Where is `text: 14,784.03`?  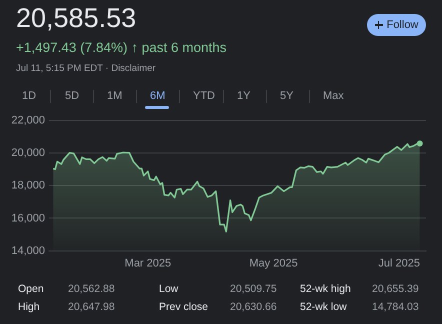 text: 14,784.03 is located at coordinates (395, 307).